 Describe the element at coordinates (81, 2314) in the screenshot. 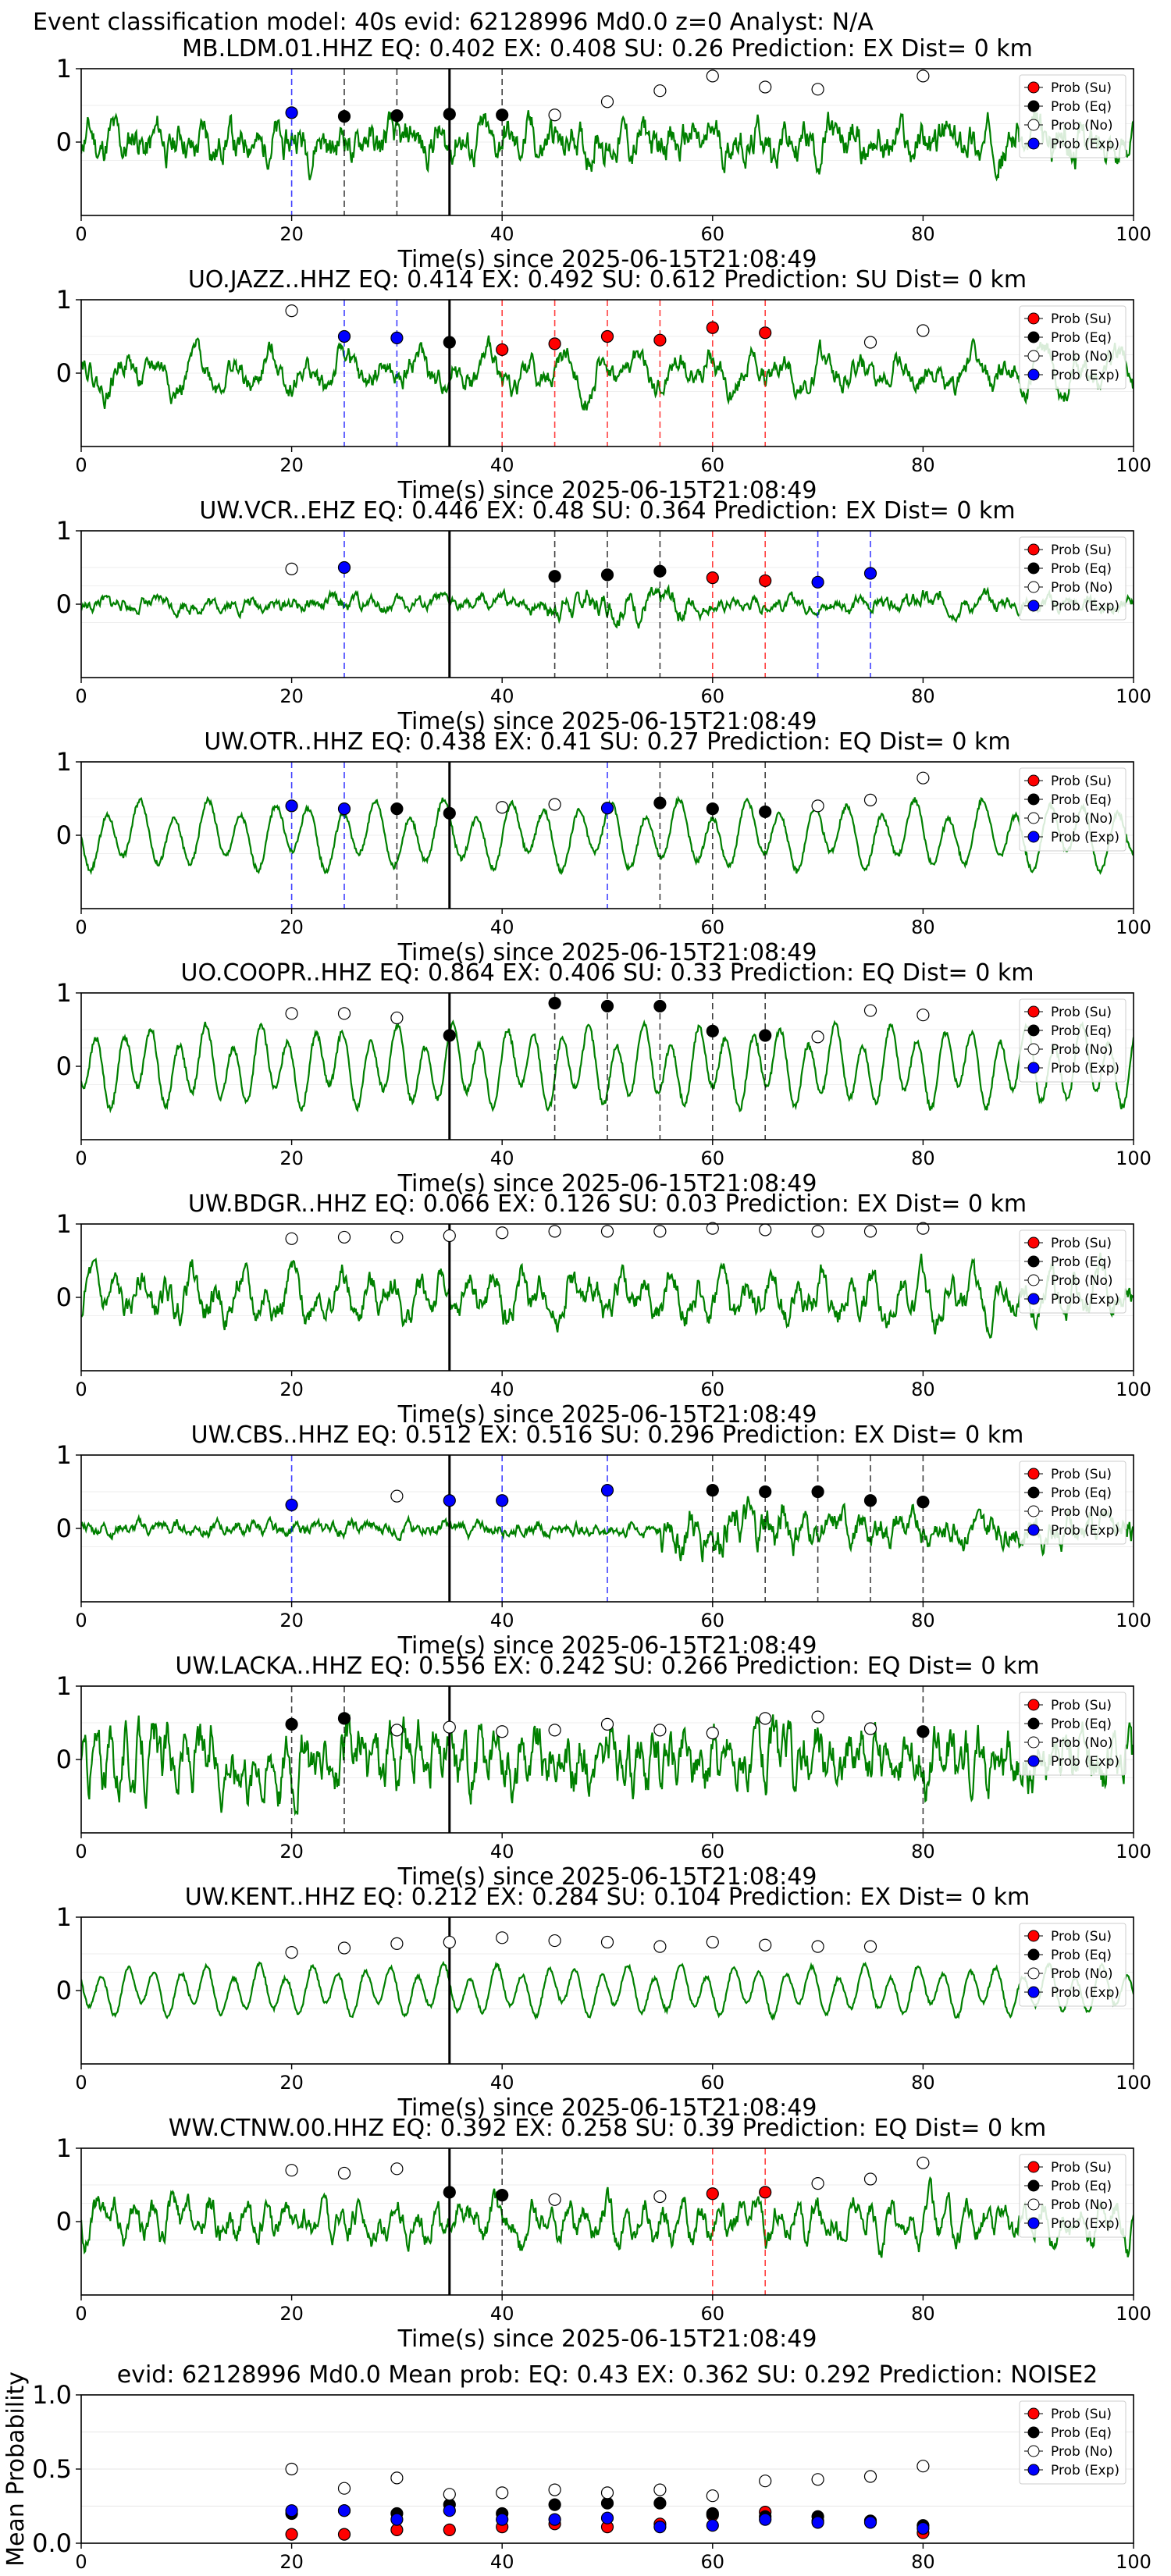

I see `panel-10-xtick-label-0: 0` at that location.